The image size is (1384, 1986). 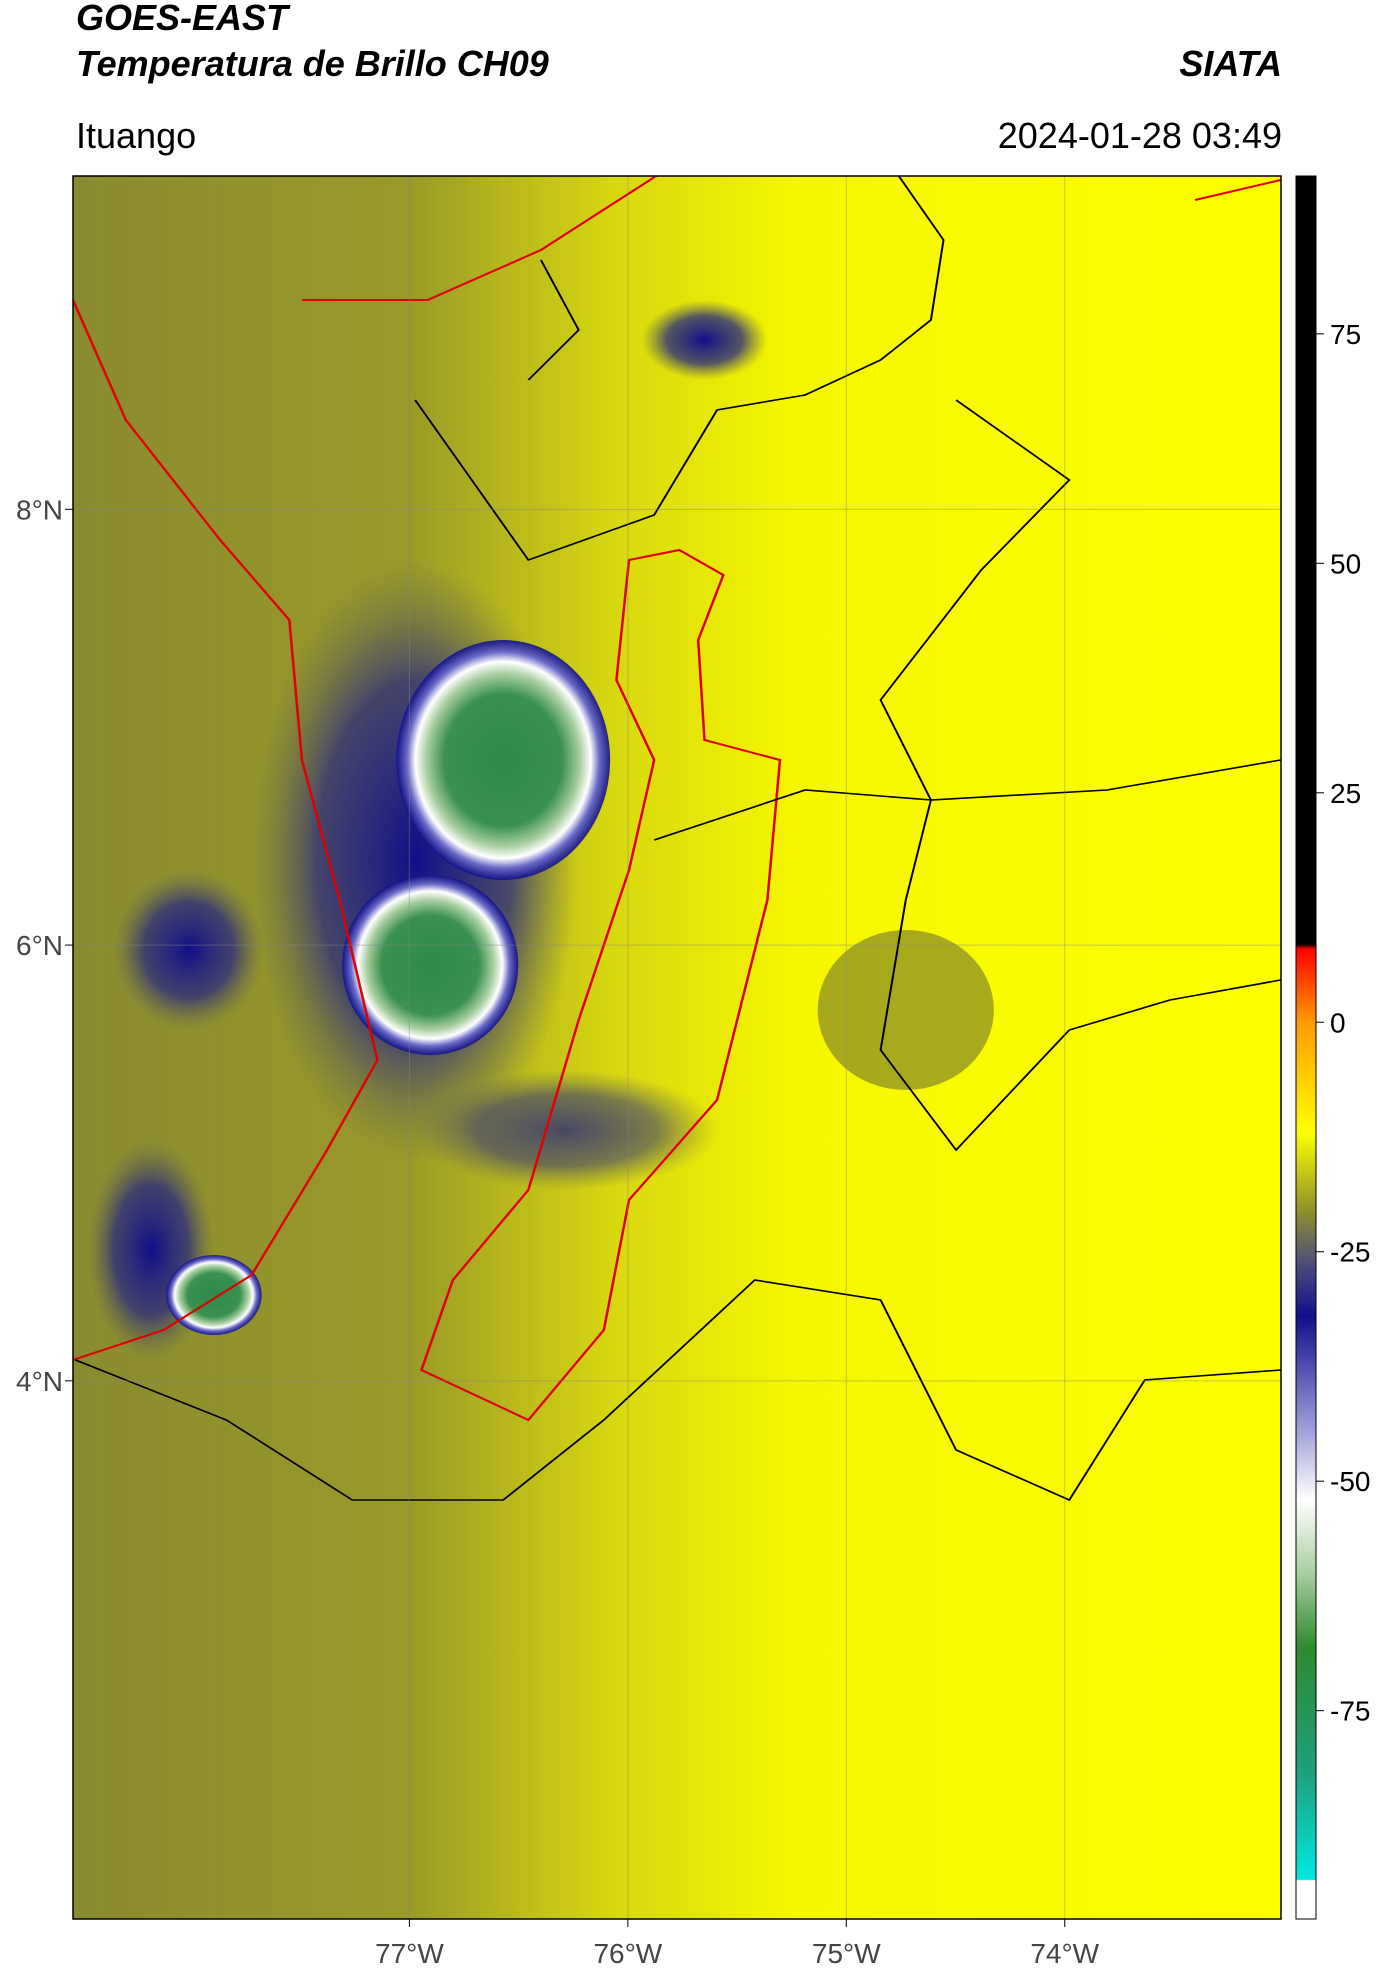 What do you see at coordinates (1140, 135) in the screenshot?
I see `date: 2024-01-28 03:49` at bounding box center [1140, 135].